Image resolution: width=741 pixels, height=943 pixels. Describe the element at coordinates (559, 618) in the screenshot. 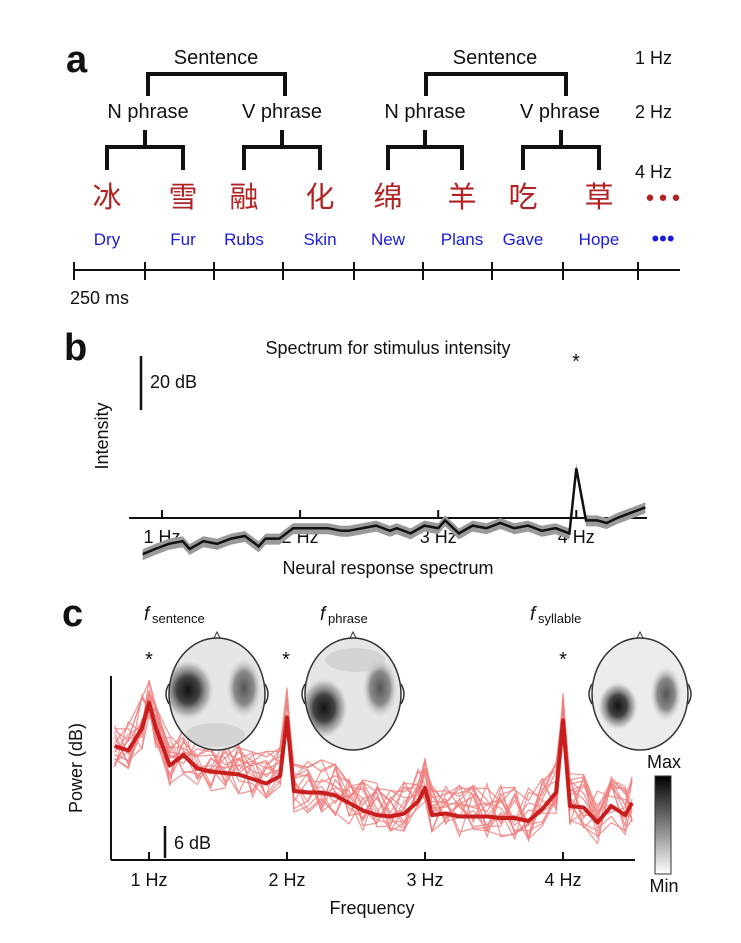

I see `svg-text: syllable` at that location.